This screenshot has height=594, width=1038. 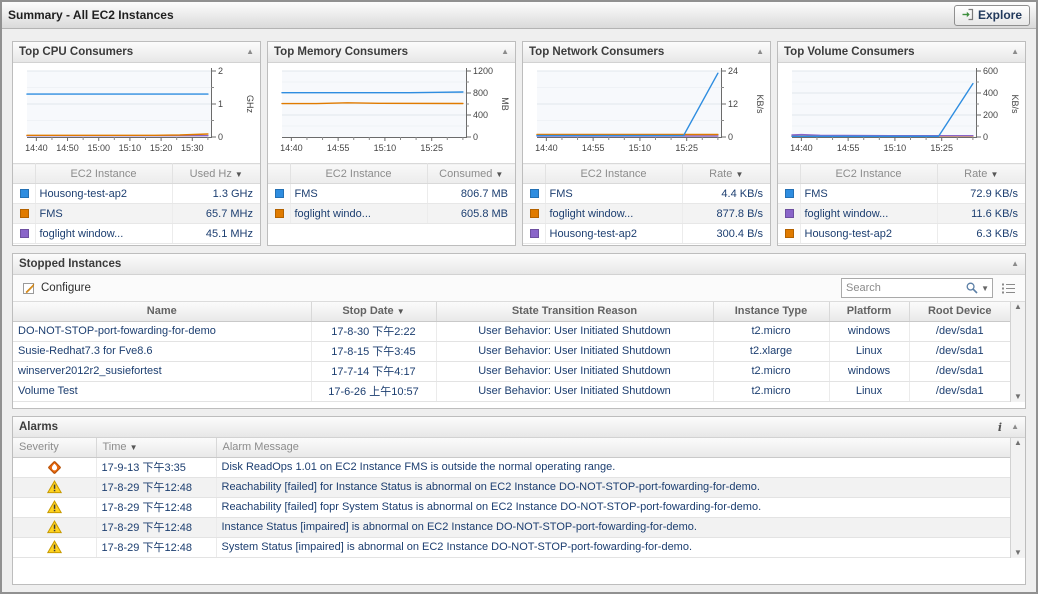 I want to click on consumer-value: 11.6 KB/s, so click(x=981, y=213).